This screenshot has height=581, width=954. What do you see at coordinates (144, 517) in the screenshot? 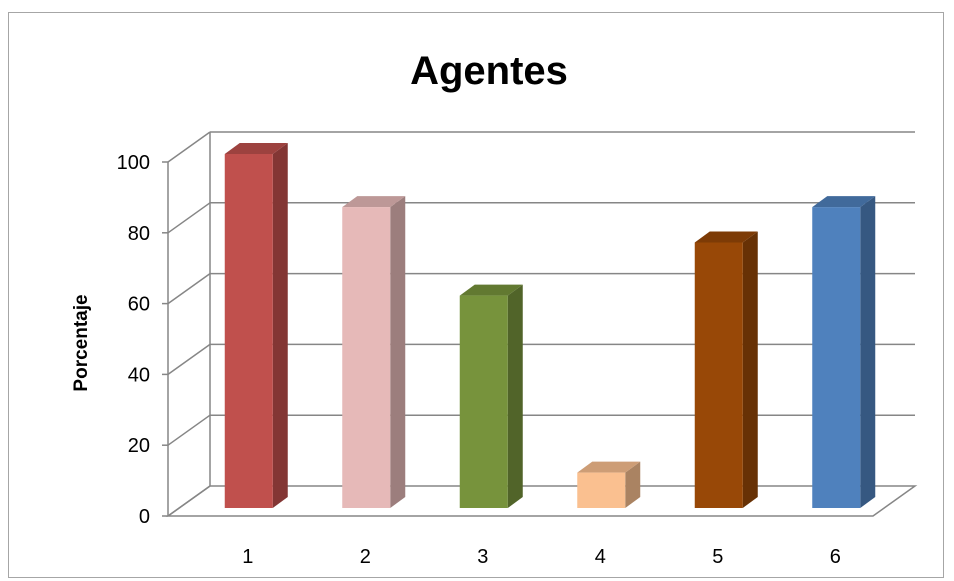
I see `y-tick-label: 0` at bounding box center [144, 517].